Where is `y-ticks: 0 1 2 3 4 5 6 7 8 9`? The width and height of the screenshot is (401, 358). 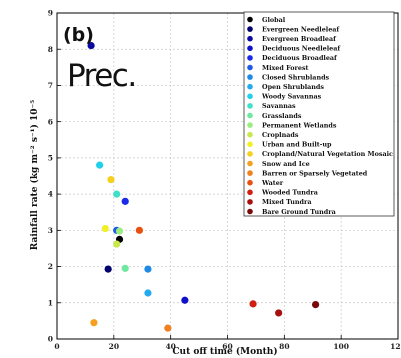
y-ticks: 0 1 2 3 4 5 6 7 8 9 is located at coordinates (54, 176).